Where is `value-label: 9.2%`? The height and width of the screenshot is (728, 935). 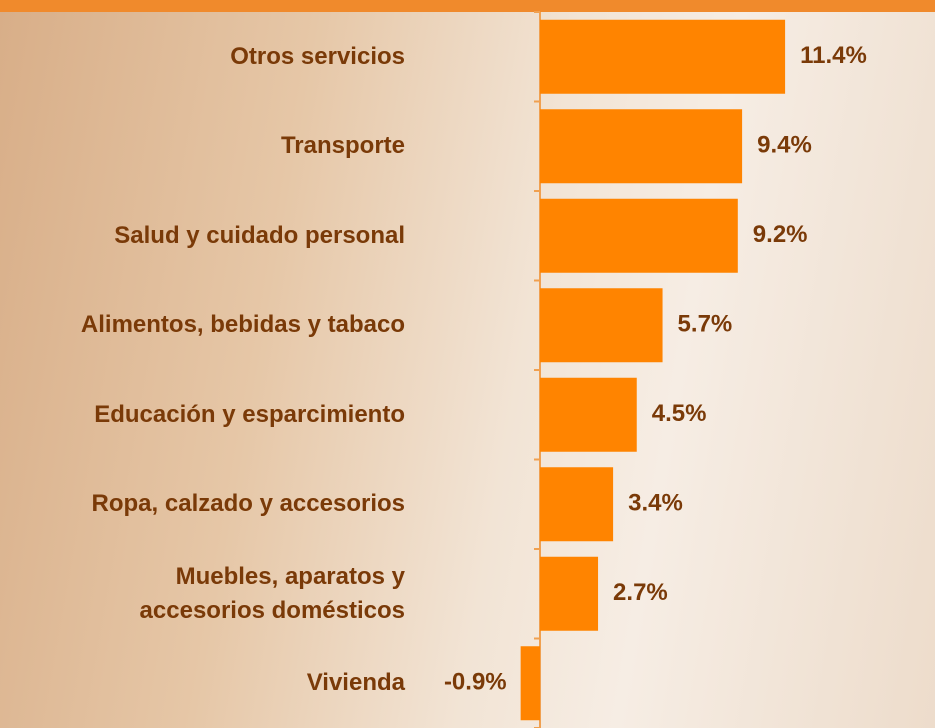 value-label: 9.2% is located at coordinates (780, 234).